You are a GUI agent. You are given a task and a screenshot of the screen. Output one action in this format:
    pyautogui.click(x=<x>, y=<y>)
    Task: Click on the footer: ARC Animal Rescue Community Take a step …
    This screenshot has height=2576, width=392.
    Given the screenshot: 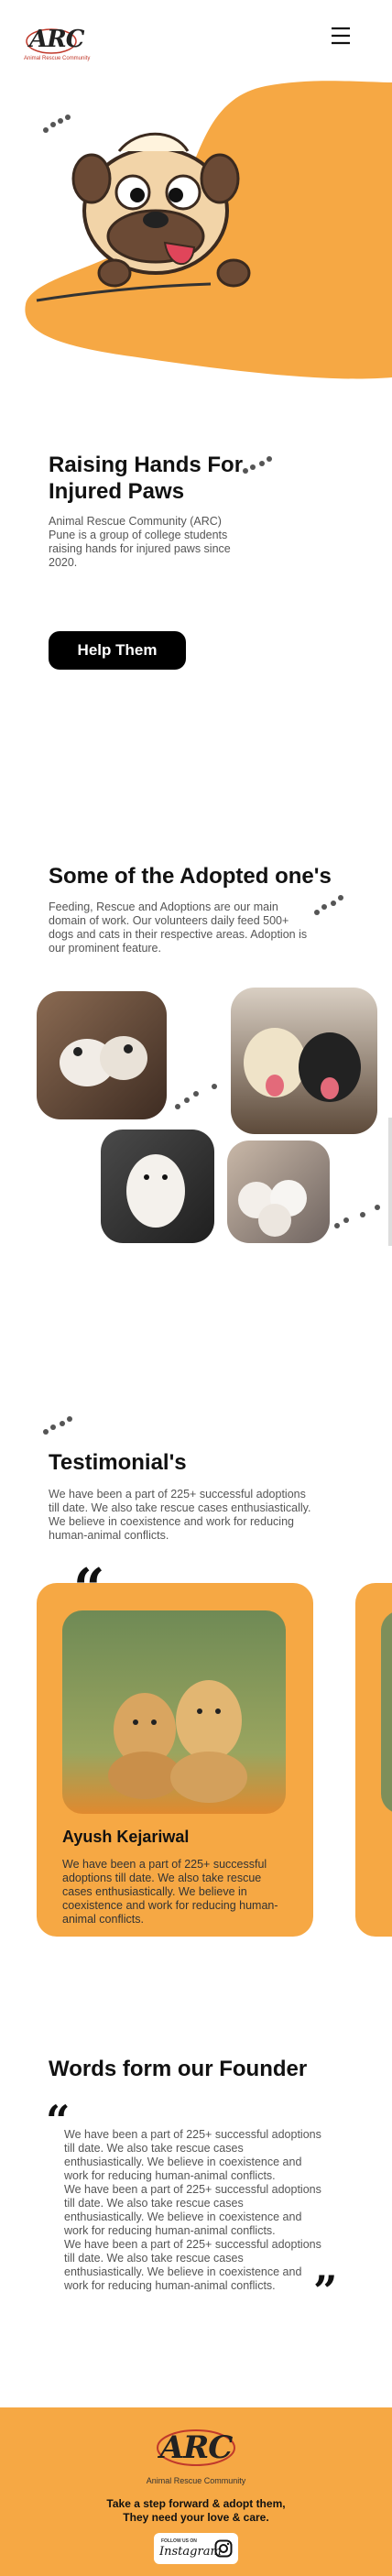 What is the action you would take?
    pyautogui.click(x=196, y=2492)
    